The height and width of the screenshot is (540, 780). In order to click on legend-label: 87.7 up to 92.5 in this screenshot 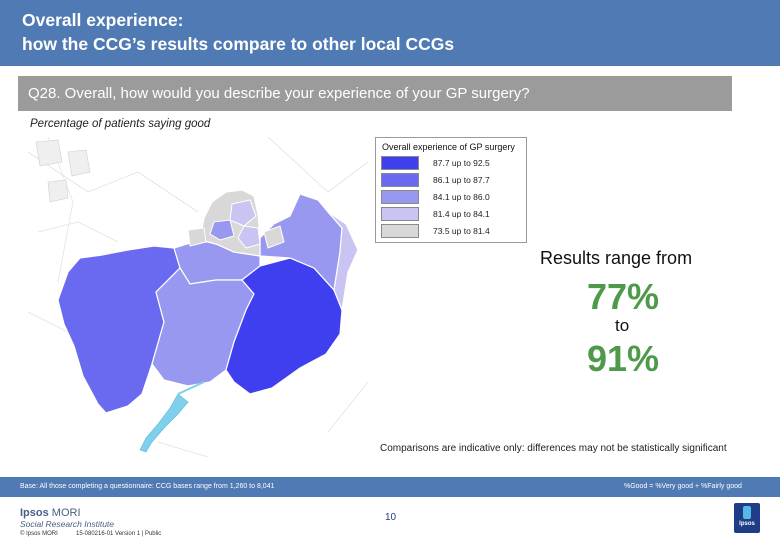, I will do `click(461, 163)`.